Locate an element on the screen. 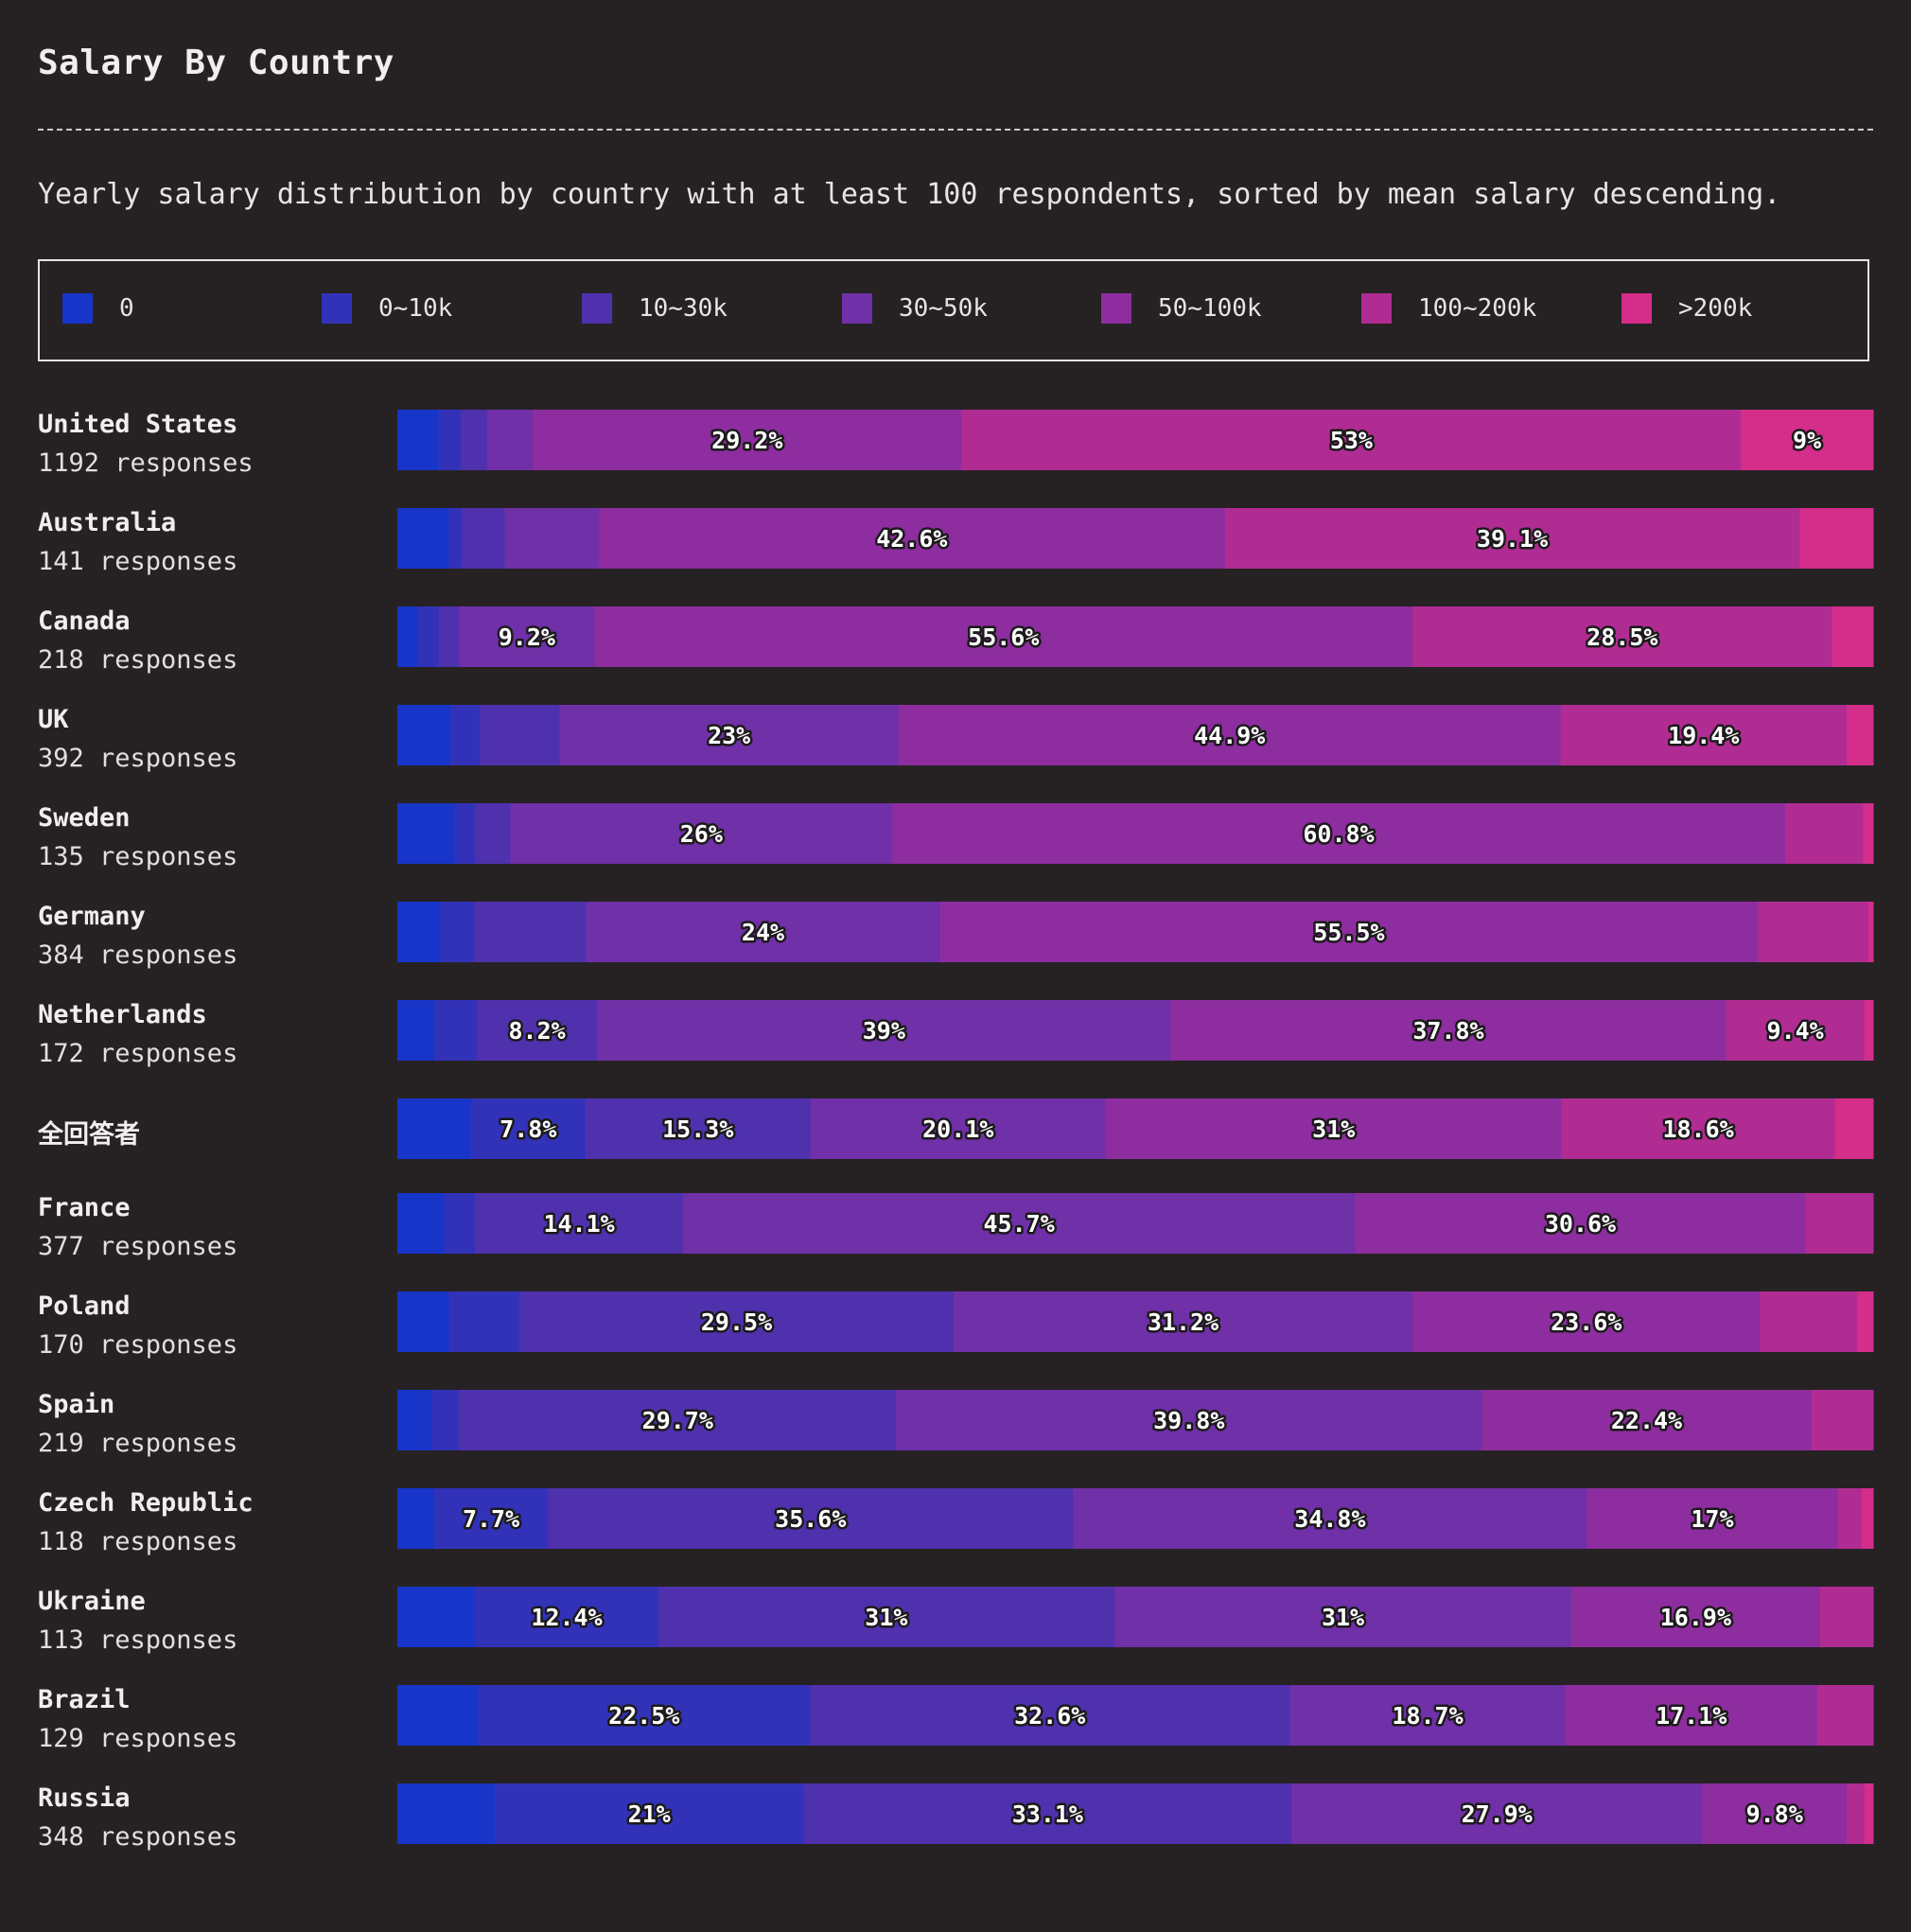 The height and width of the screenshot is (1932, 1911). country-name: Netherlands is located at coordinates (122, 1014).